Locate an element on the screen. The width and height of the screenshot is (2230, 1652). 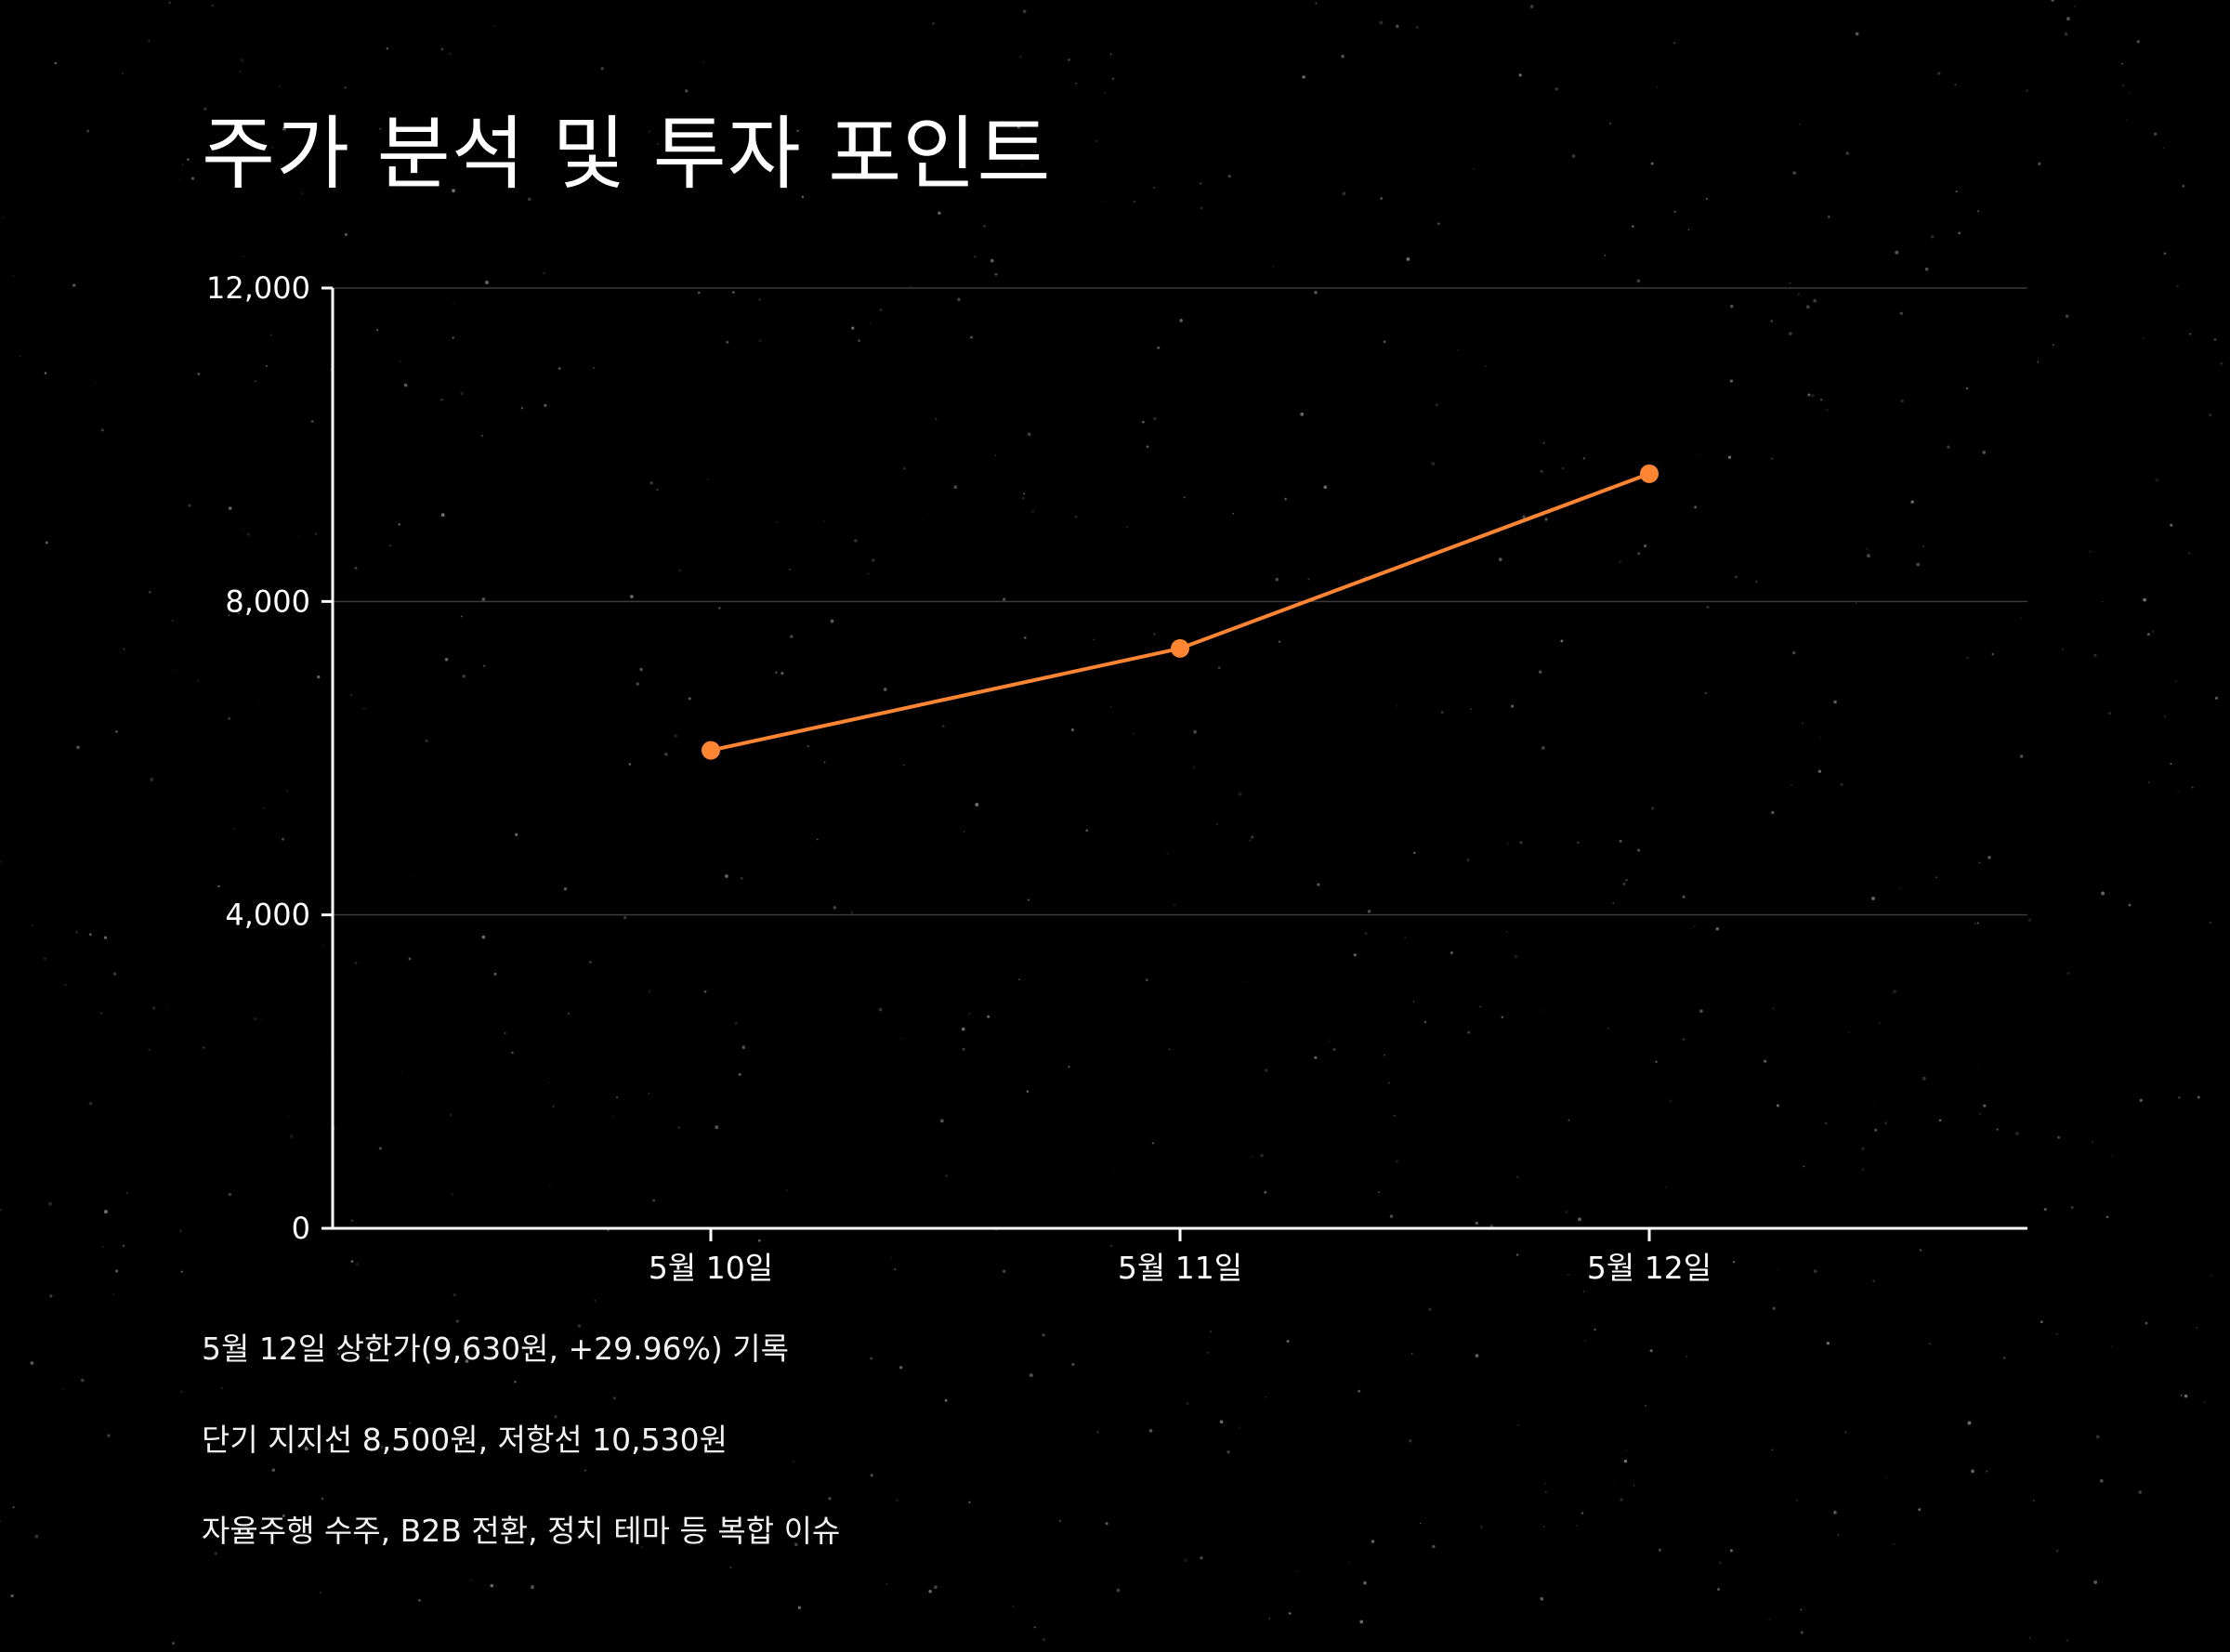
note-item: 단기 지지선 8,500원, 저항선 10,530원 is located at coordinates (465, 1440).